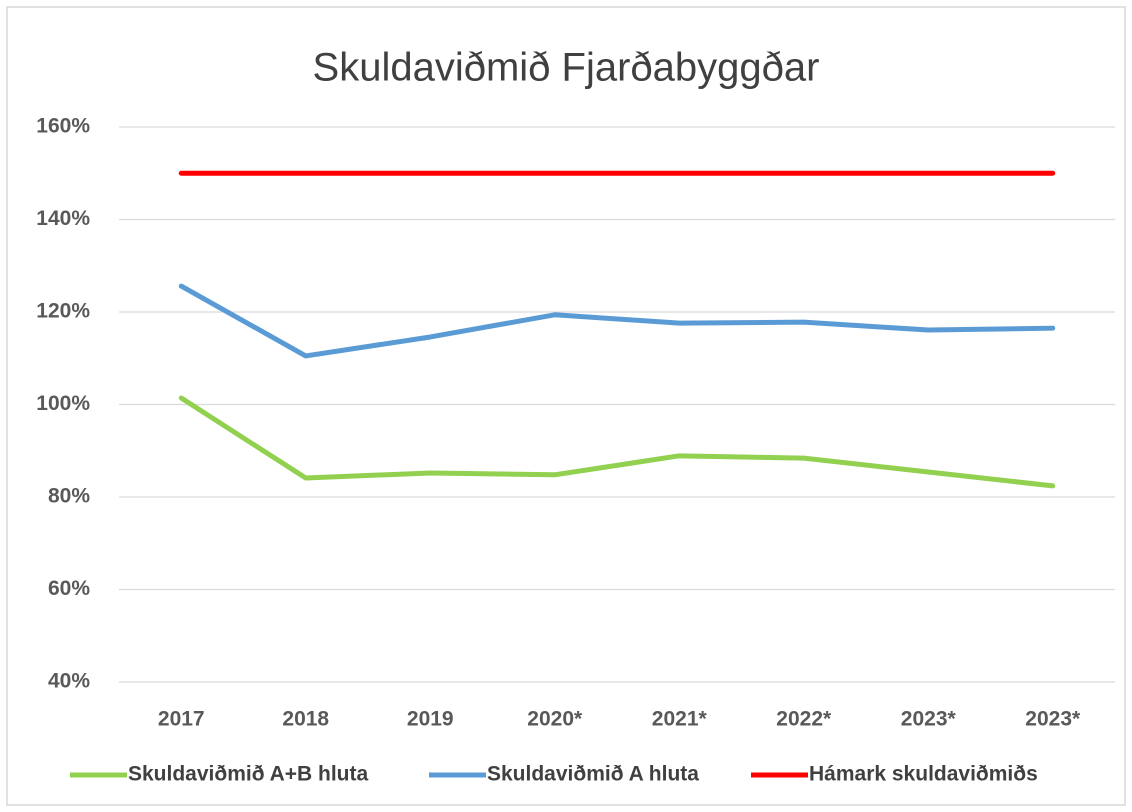 This screenshot has width=1132, height=812. What do you see at coordinates (680, 719) in the screenshot?
I see `x-tick-label: 2021*` at bounding box center [680, 719].